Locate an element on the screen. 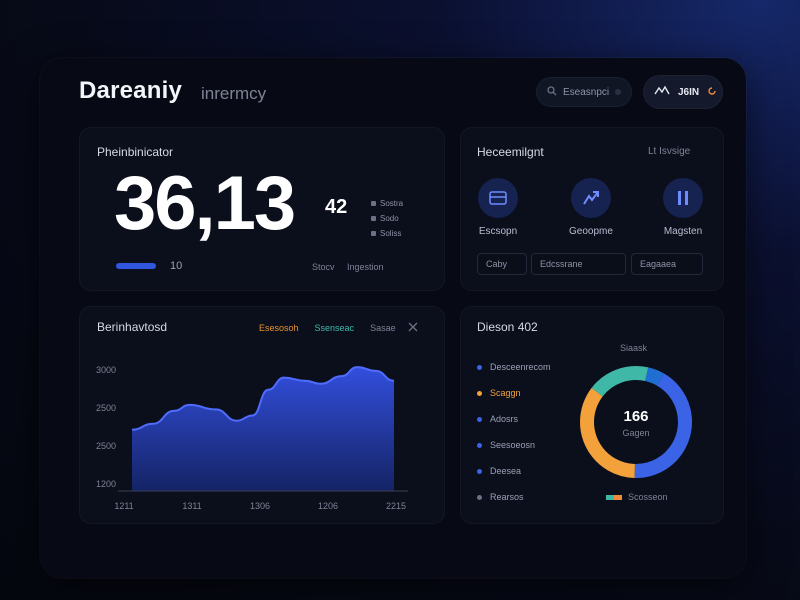 The width and height of the screenshot is (800, 600). tab-series-1: Esesosoh is located at coordinates (279, 328).